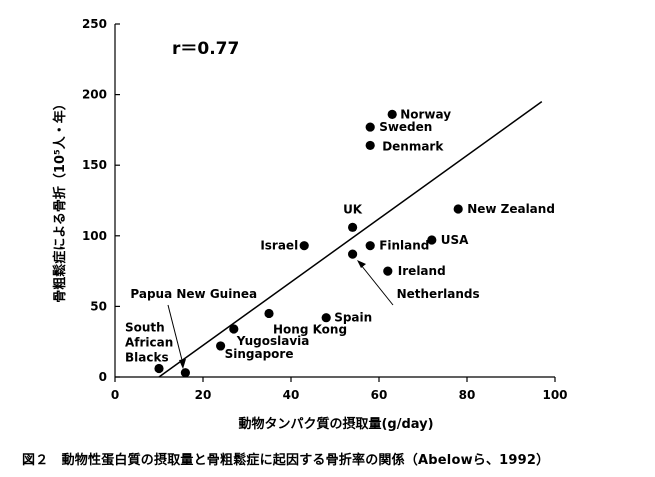  Describe the element at coordinates (280, 314) in the screenshot. I see `label-arrows` at that location.